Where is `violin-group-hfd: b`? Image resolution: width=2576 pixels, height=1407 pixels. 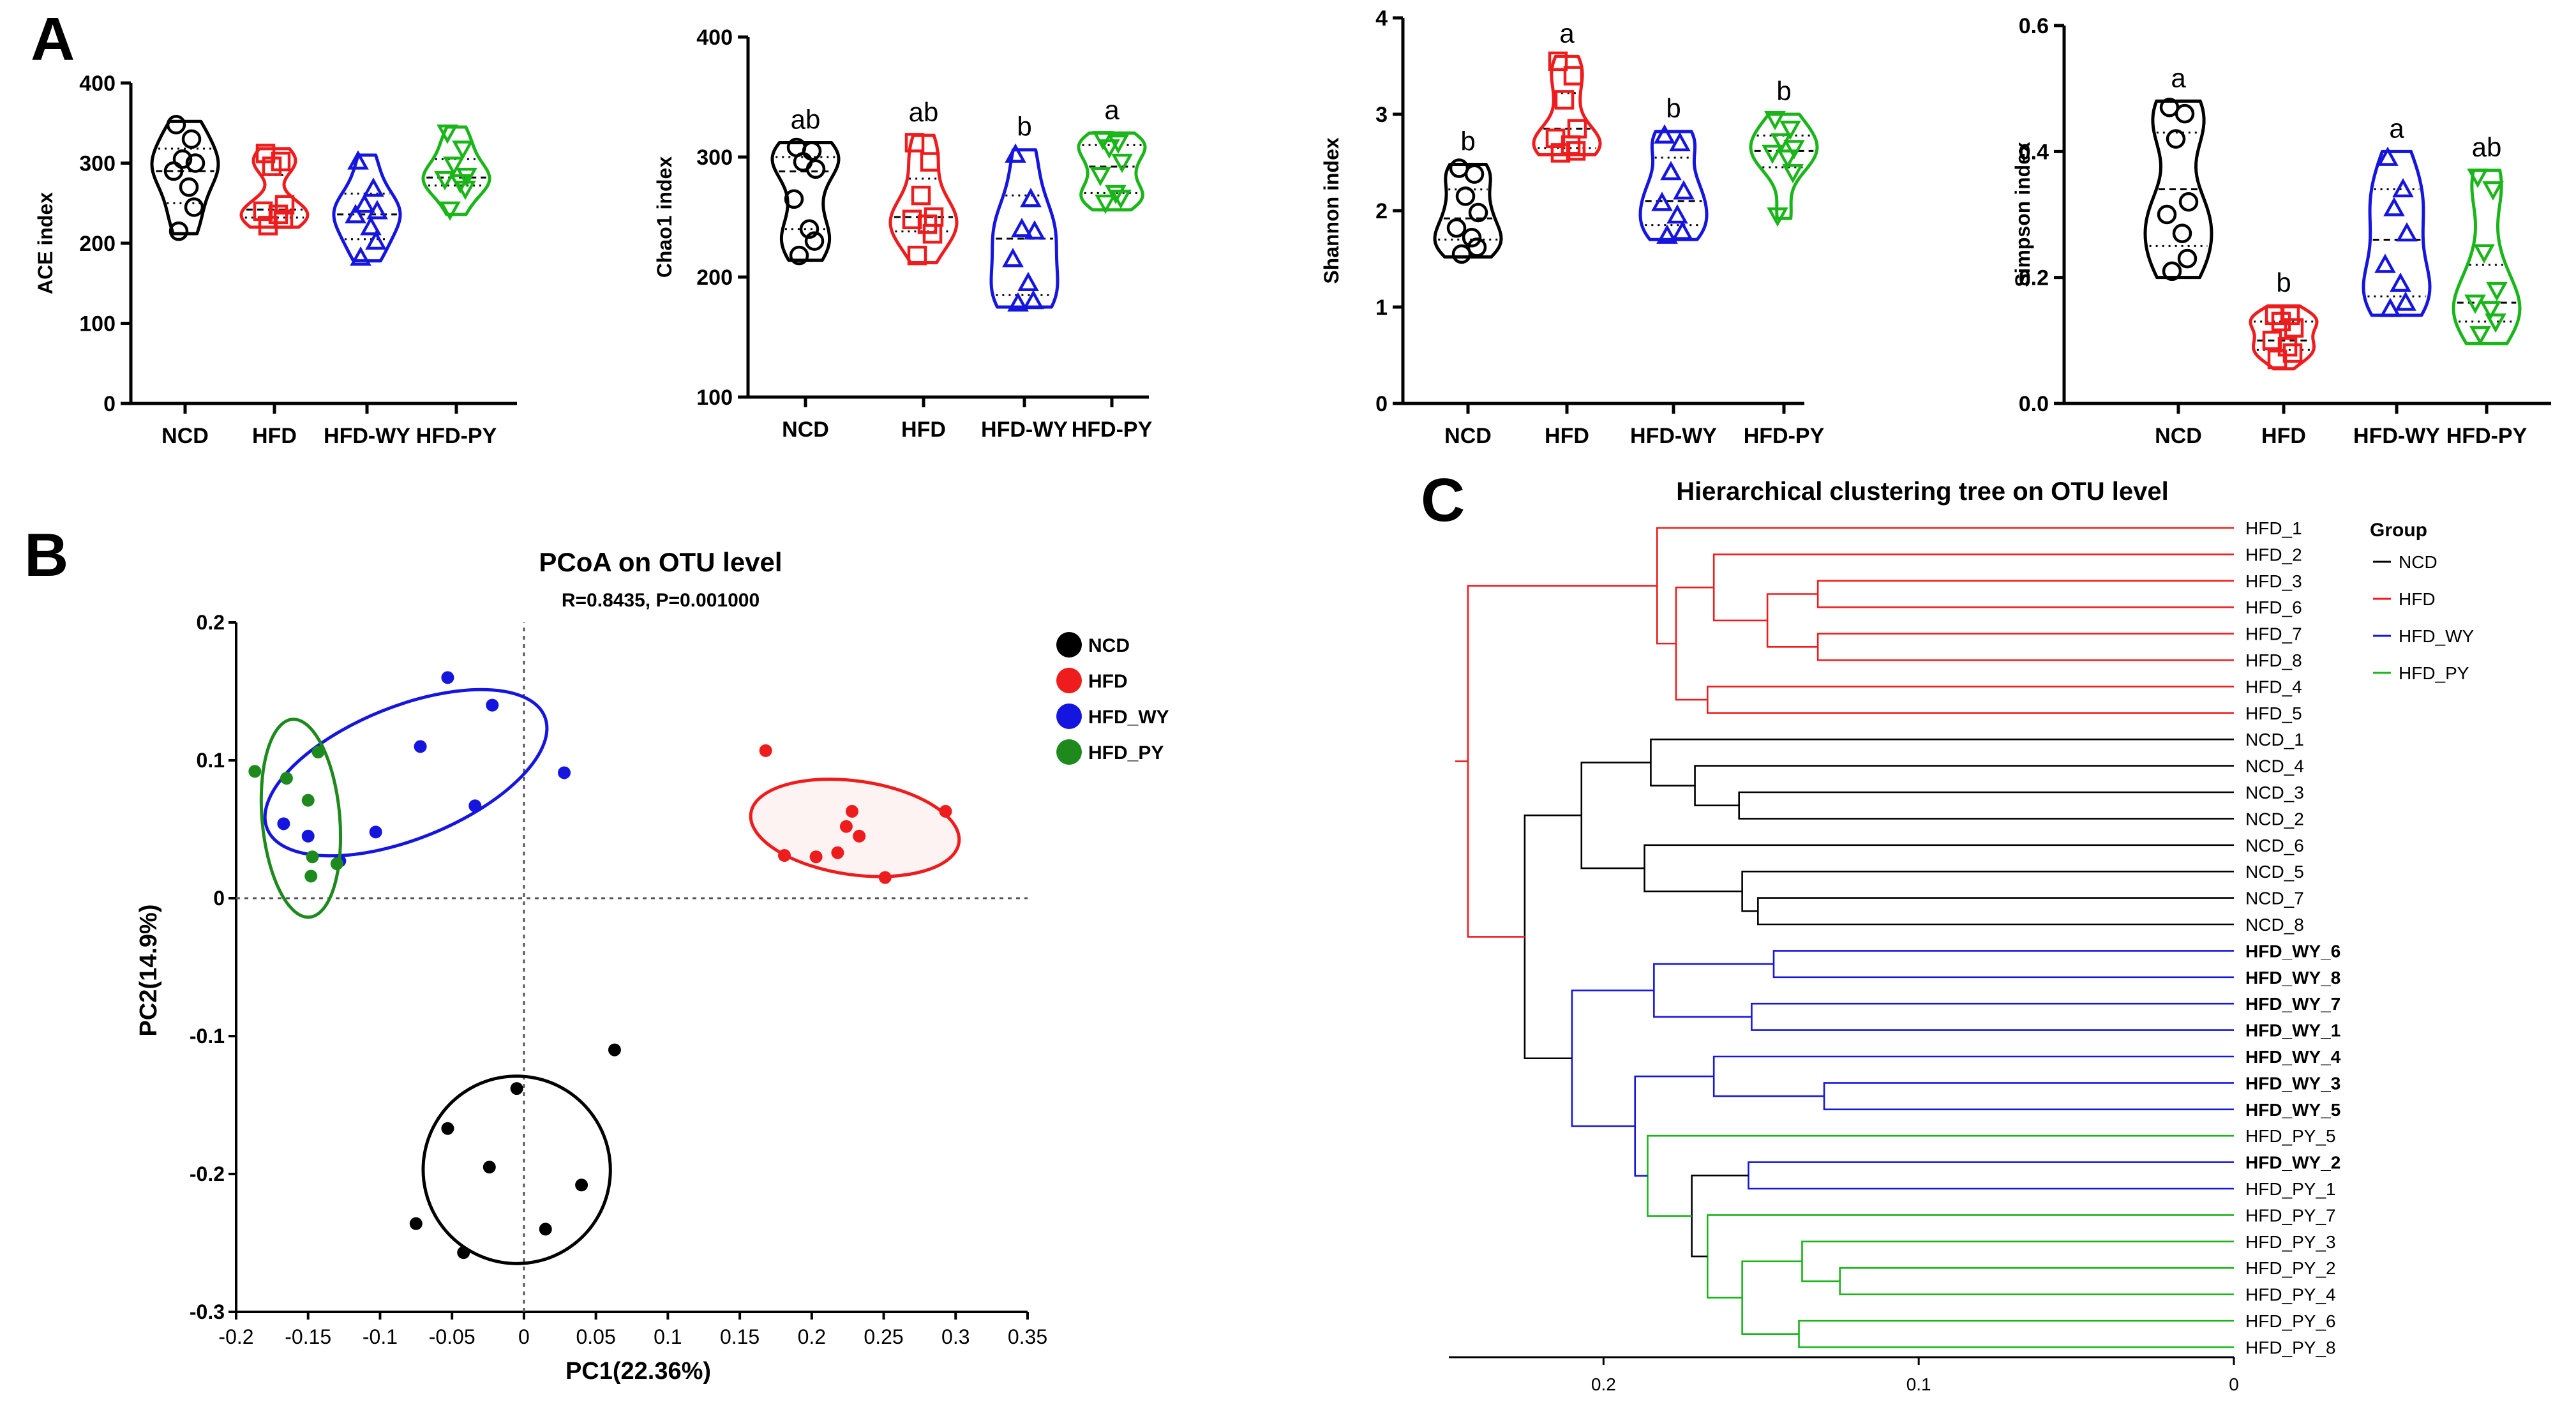 violin-group-hfd: b is located at coordinates (2284, 319).